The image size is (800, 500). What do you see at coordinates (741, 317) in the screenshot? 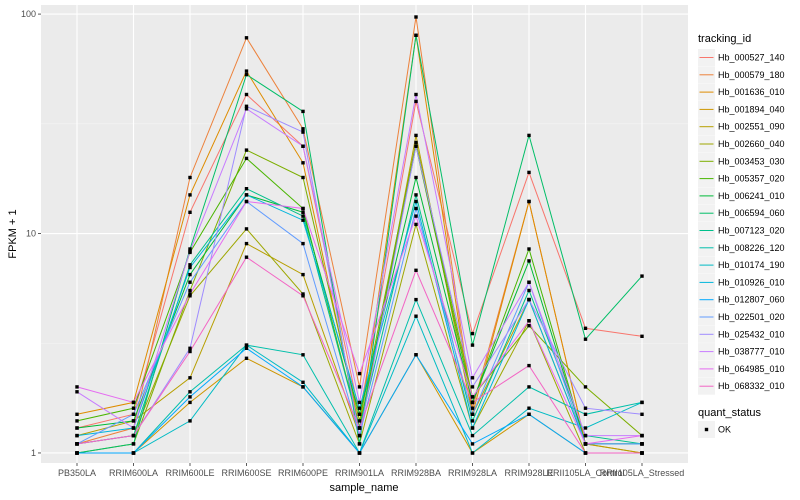
I see `legend-item: Hb_022501_020` at bounding box center [741, 317].